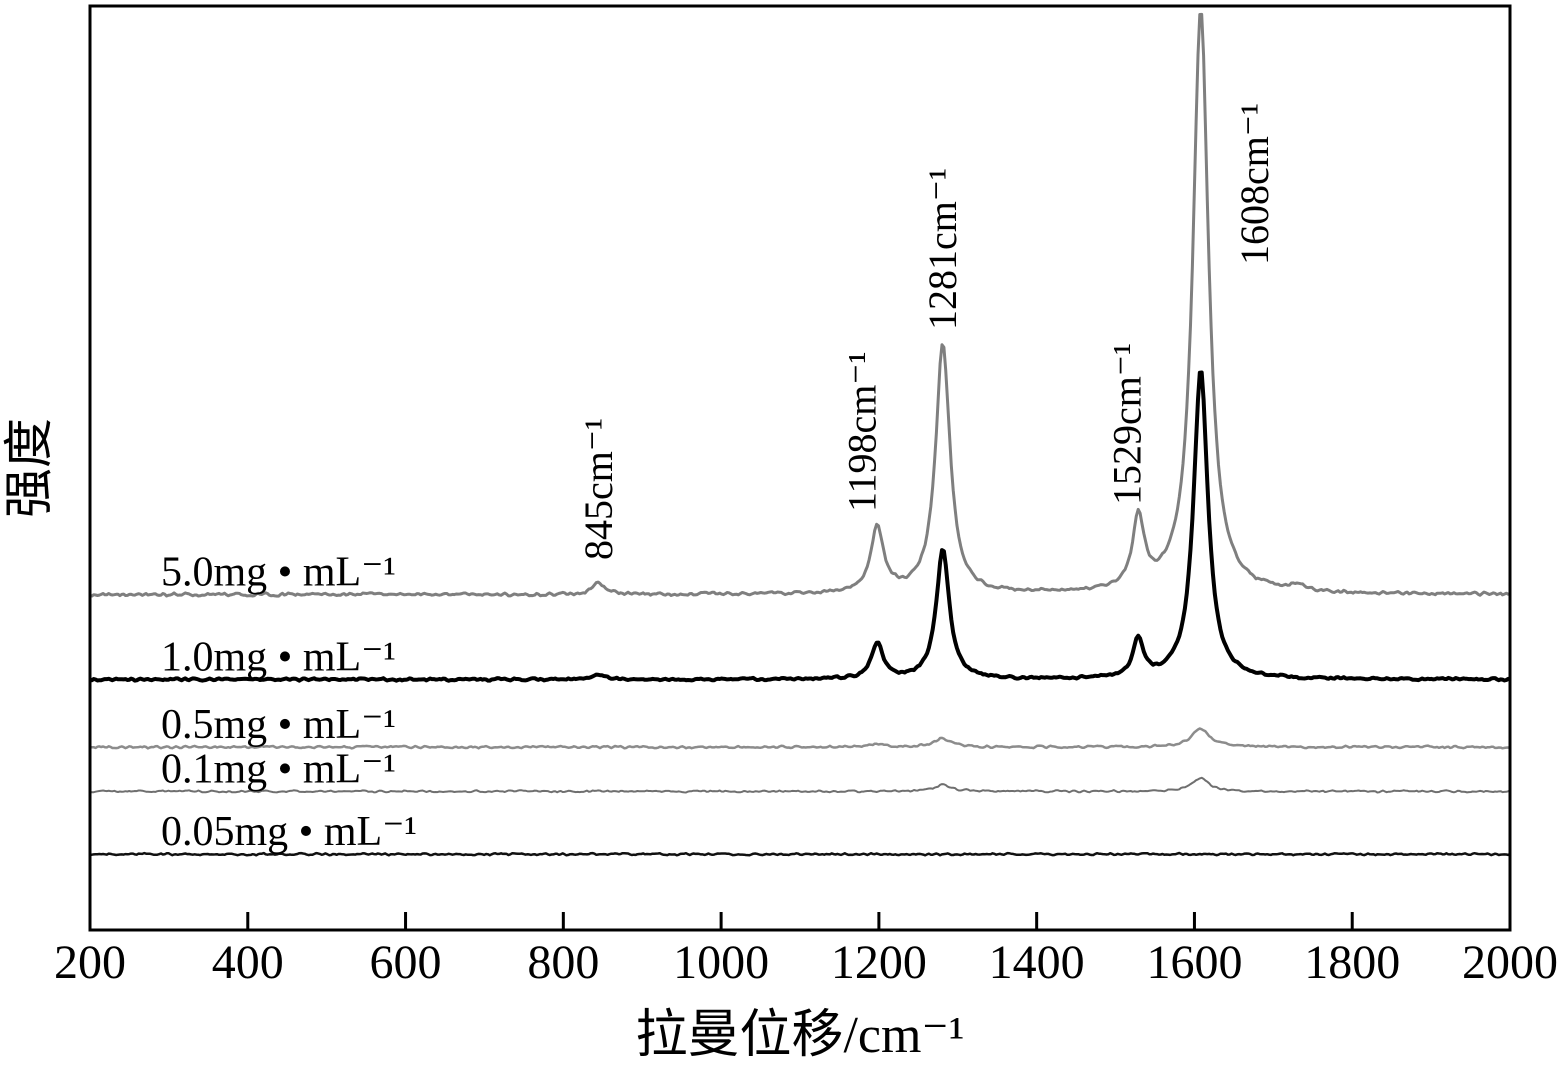 The image size is (1561, 1087). I want to click on peak-annotation-2: 1198cm⁻¹, so click(861, 432).